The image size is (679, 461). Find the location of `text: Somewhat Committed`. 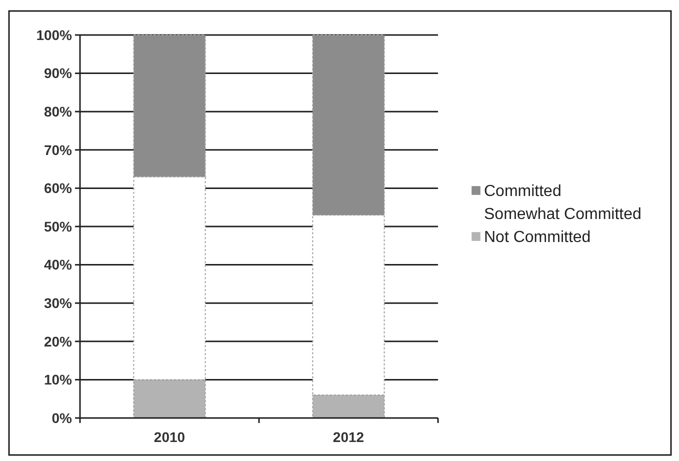

text: Somewhat Committed is located at coordinates (563, 215).